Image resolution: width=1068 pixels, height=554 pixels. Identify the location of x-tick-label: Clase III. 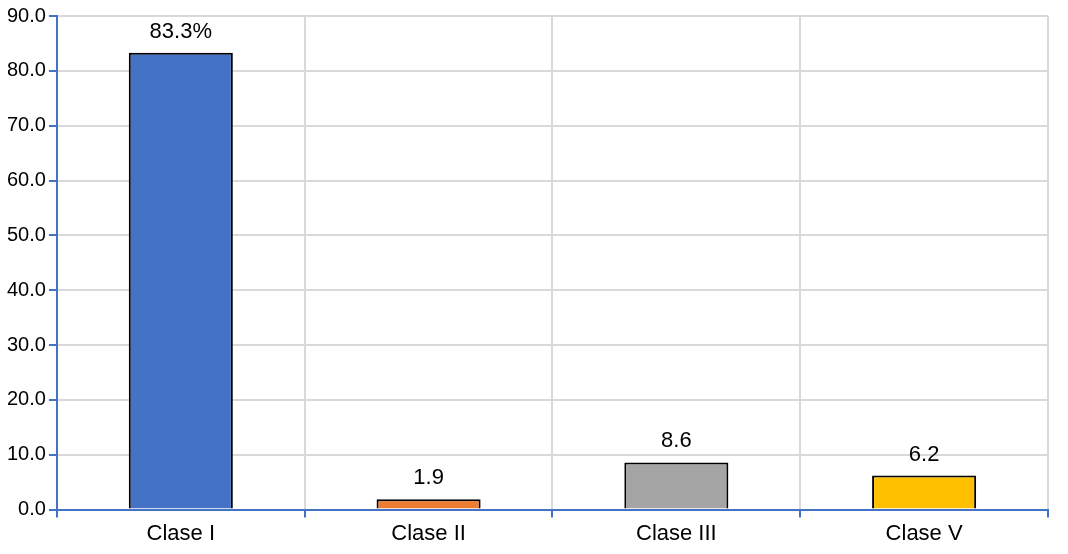
(676, 532).